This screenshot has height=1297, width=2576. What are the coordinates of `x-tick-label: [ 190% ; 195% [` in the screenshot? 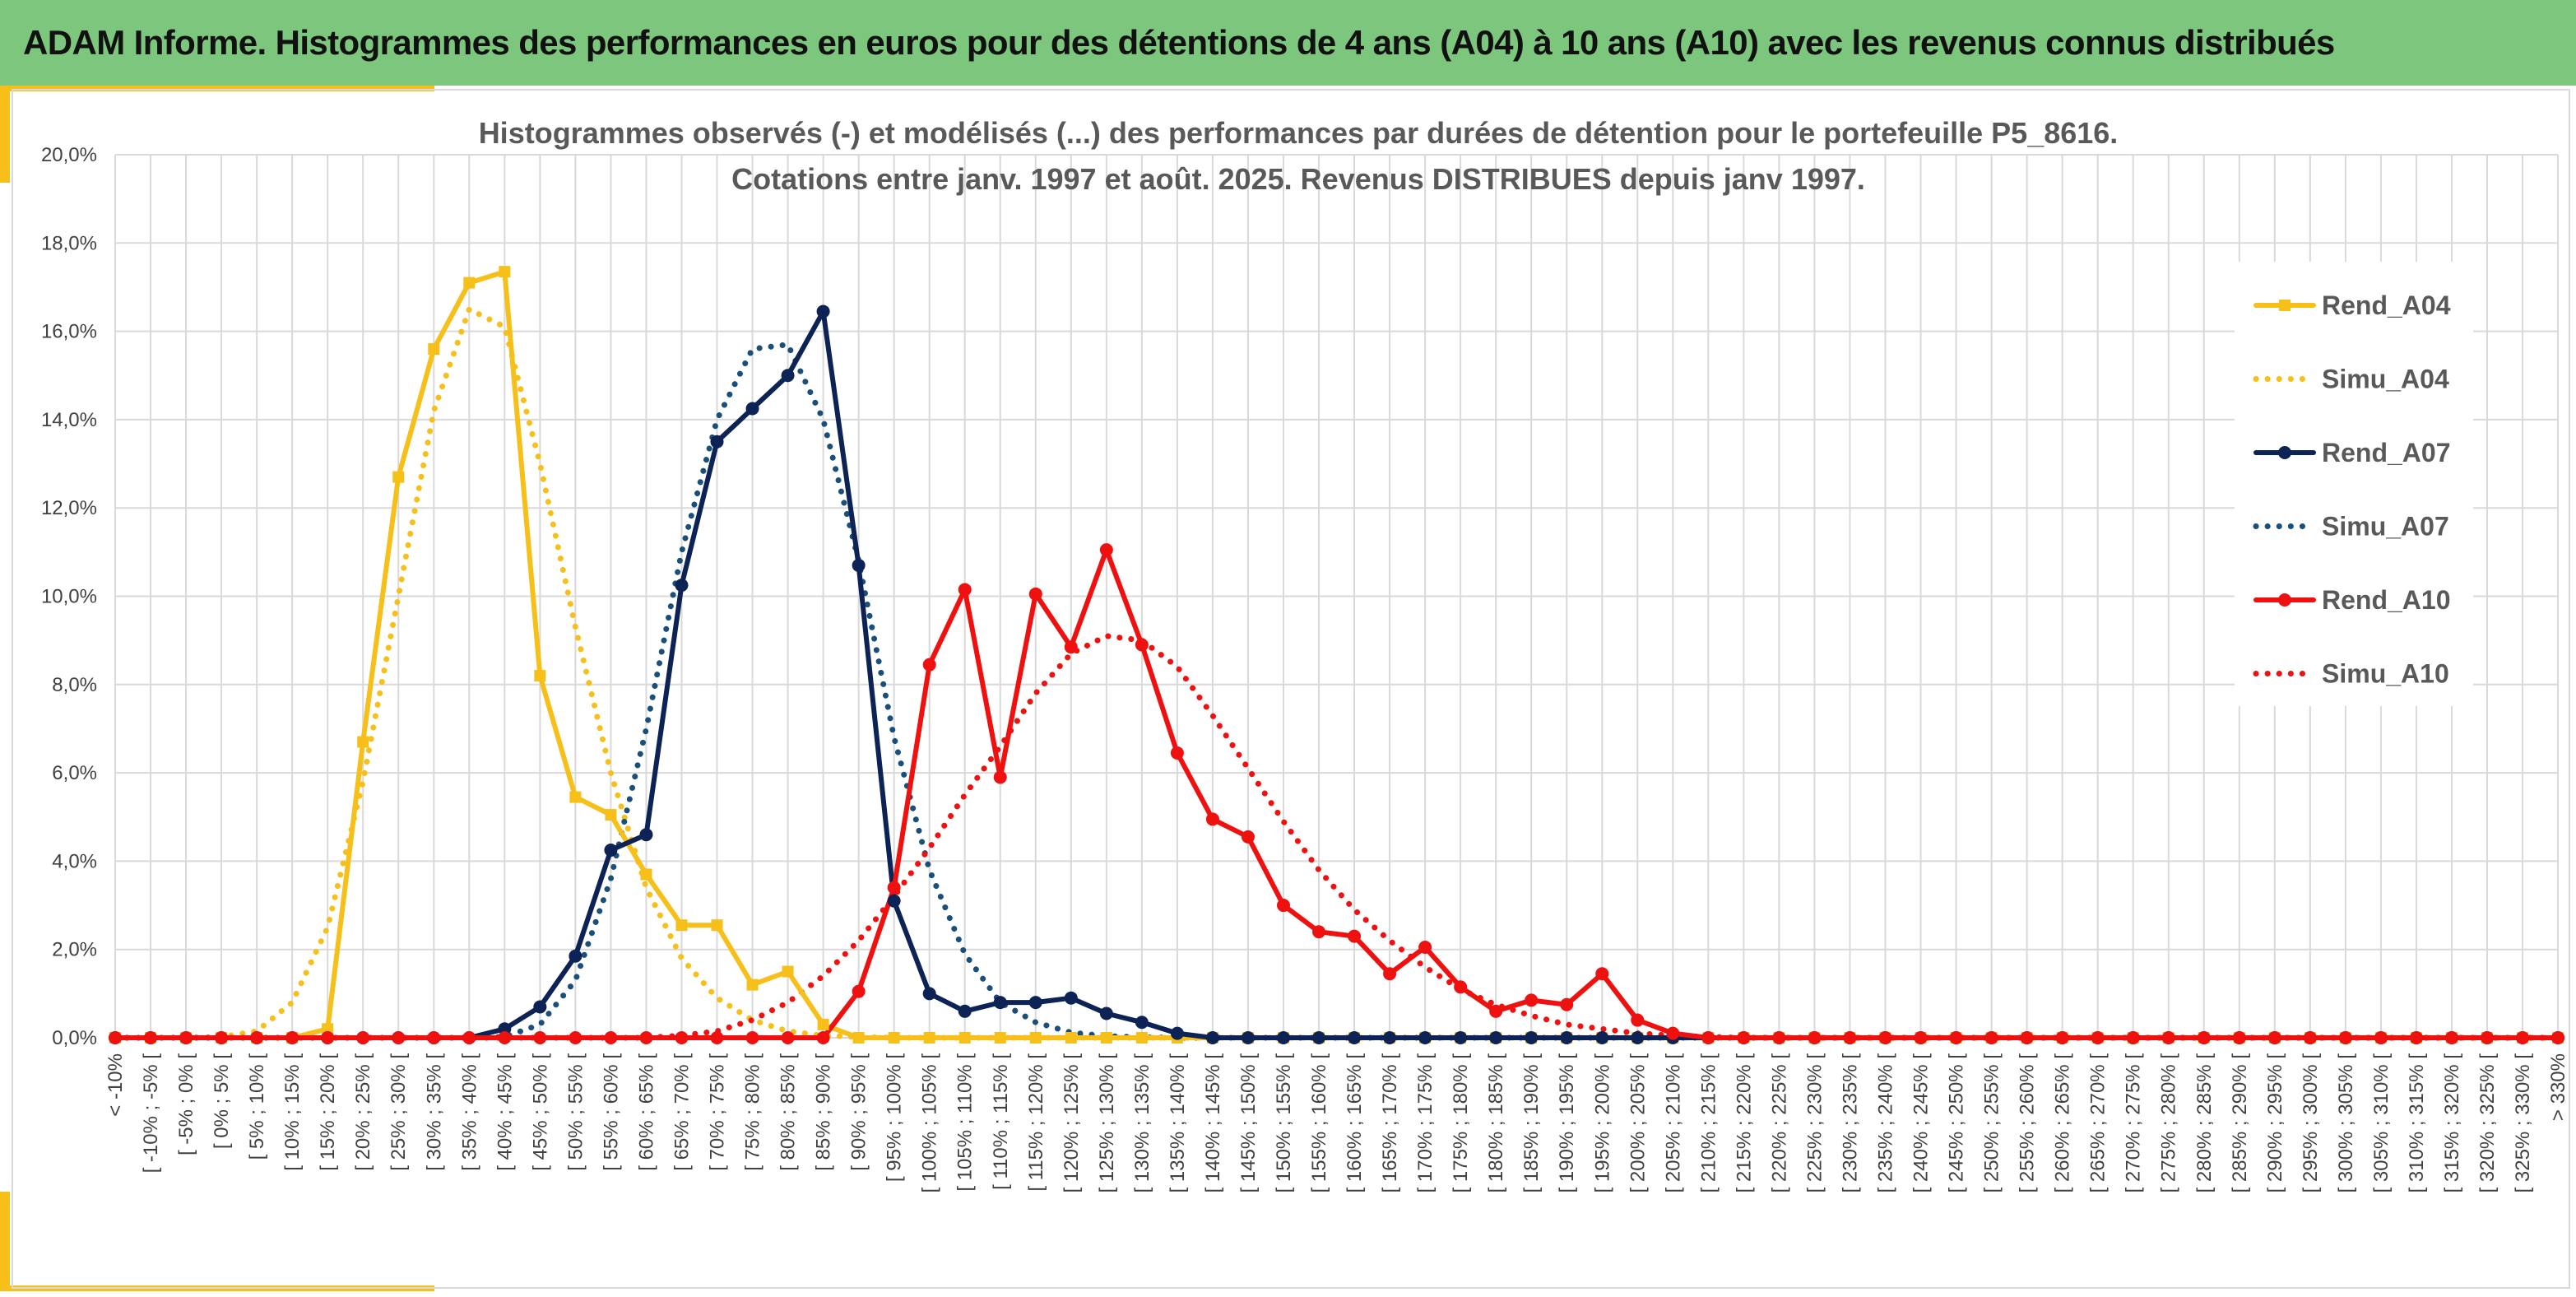 It's located at (1567, 1123).